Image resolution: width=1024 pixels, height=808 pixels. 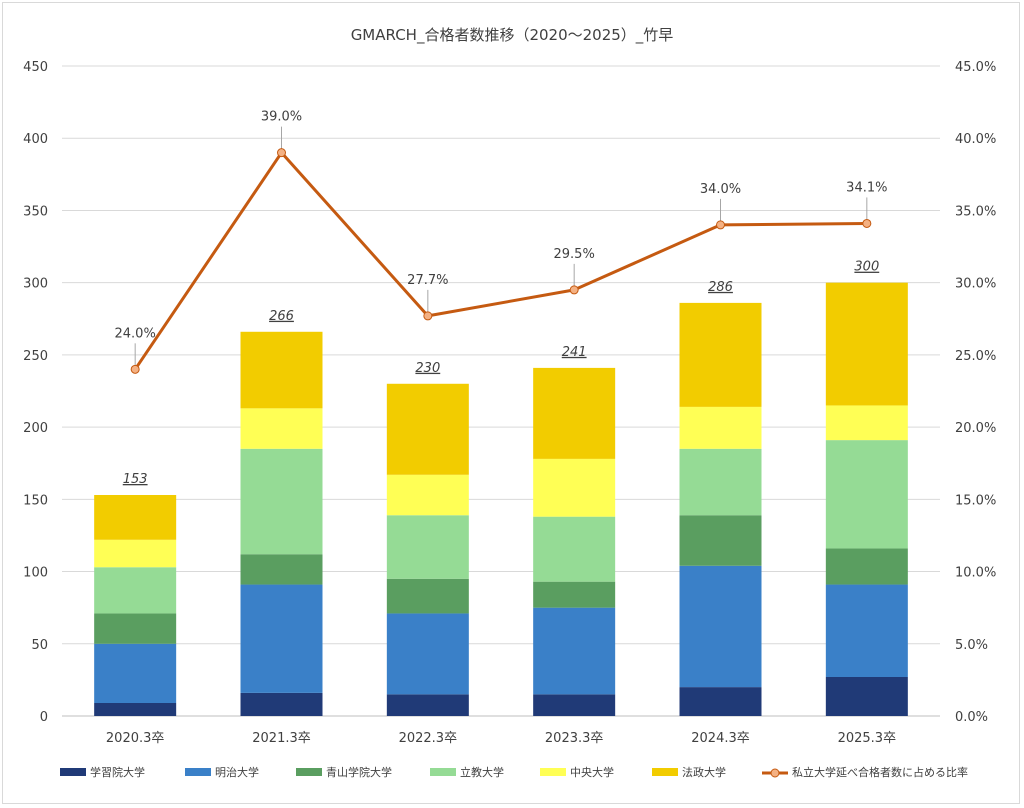 What do you see at coordinates (35, 392) in the screenshot?
I see `y-axis-left: 0 50 100 150 200 250 300 350 400 450` at bounding box center [35, 392].